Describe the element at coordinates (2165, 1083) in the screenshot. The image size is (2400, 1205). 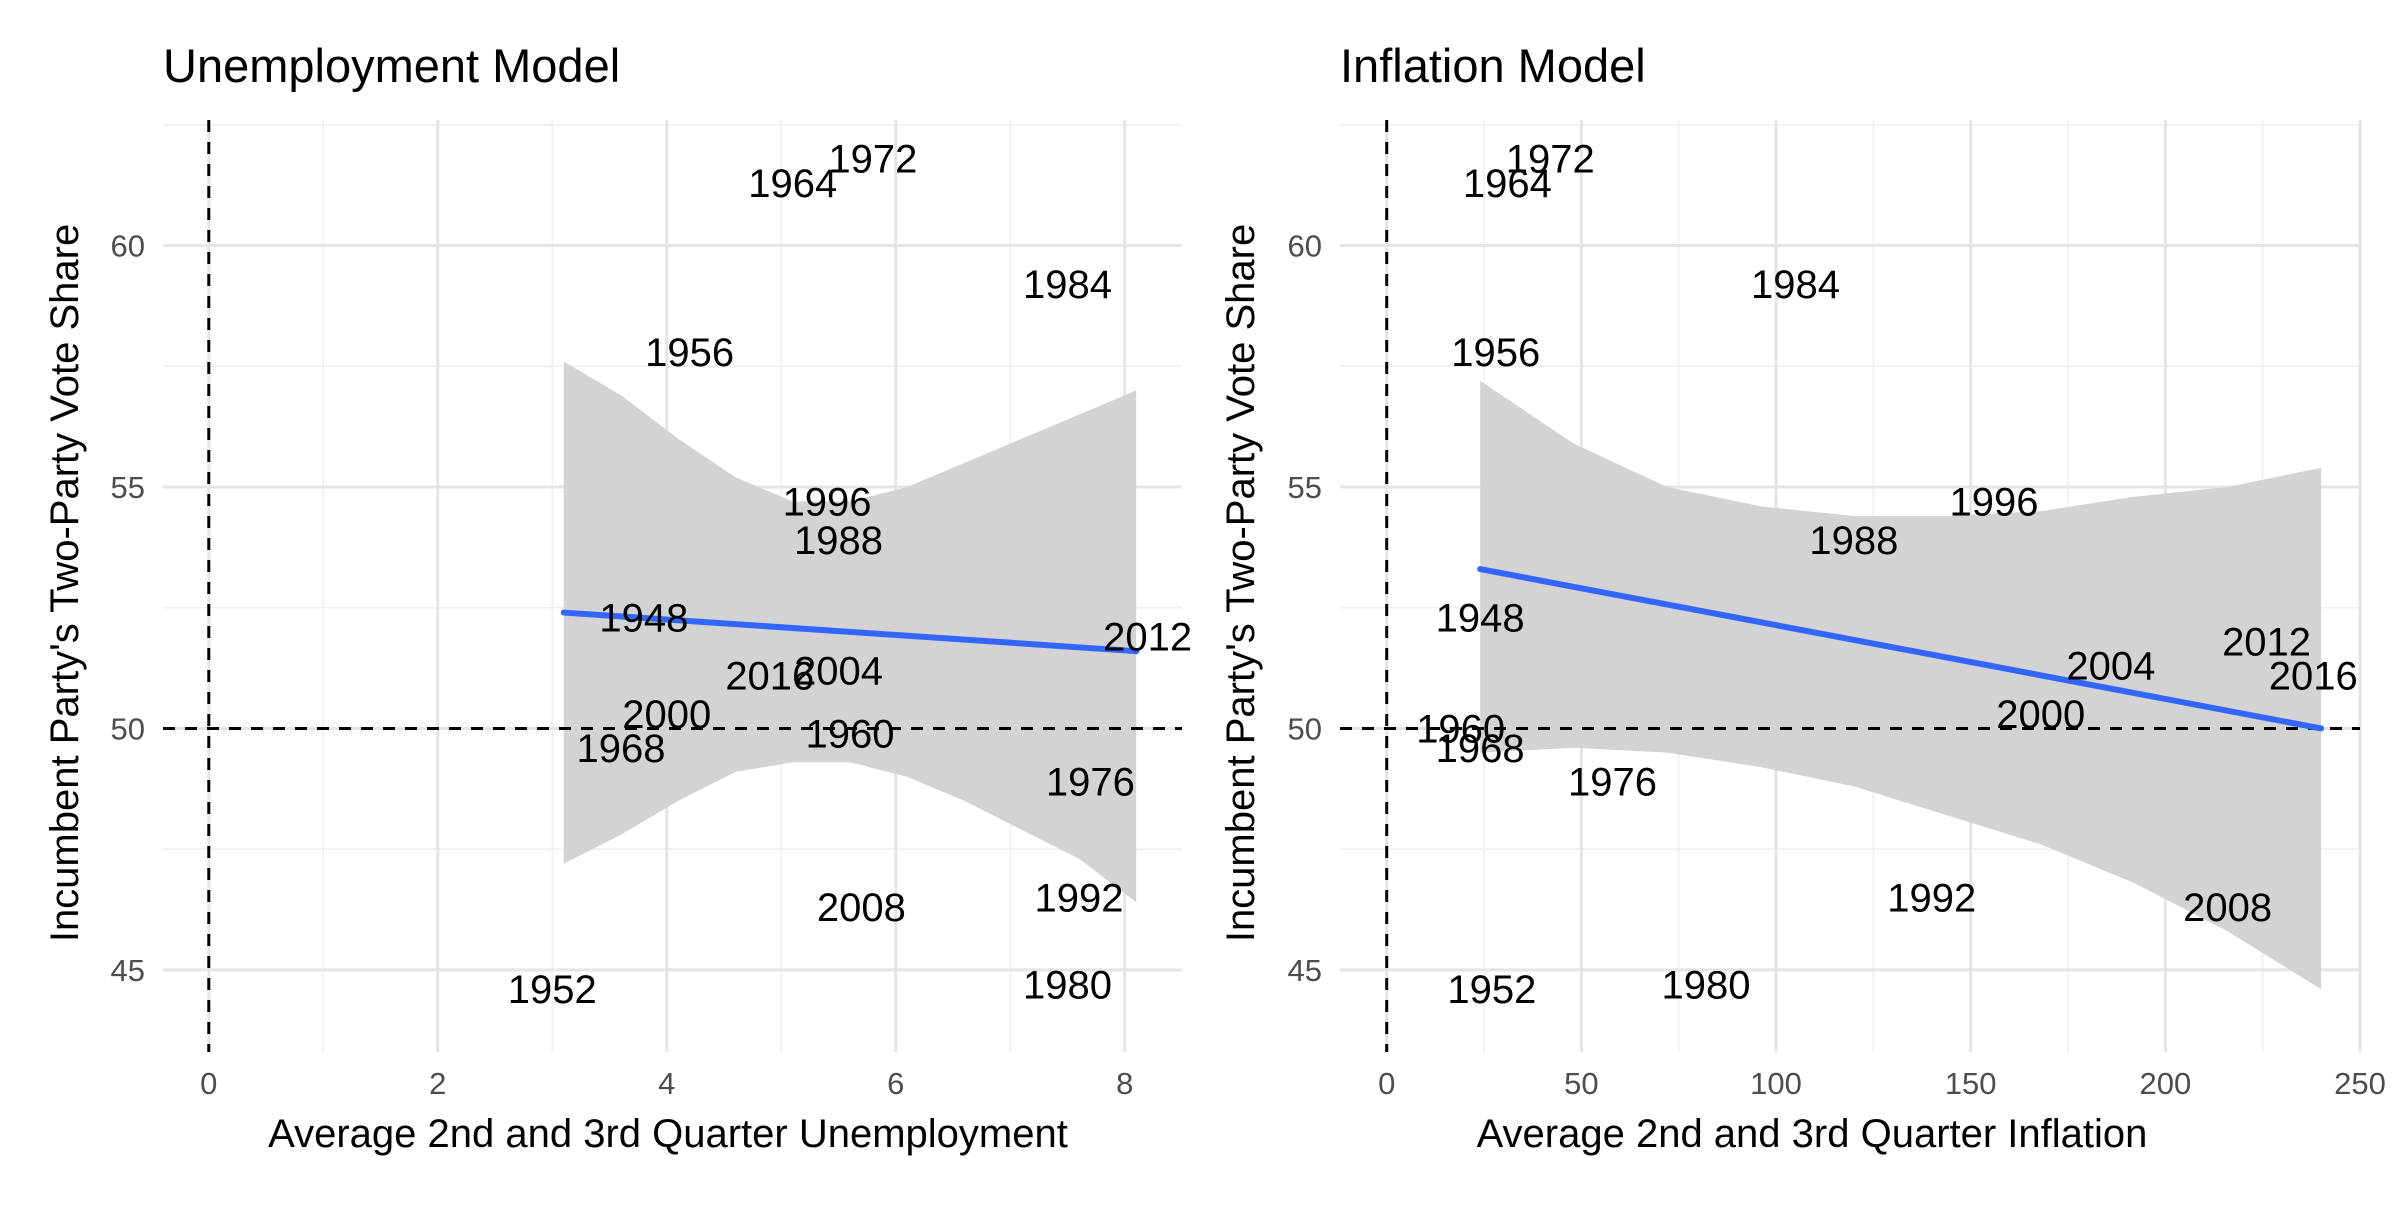
I see `x-tick-label: 200` at that location.